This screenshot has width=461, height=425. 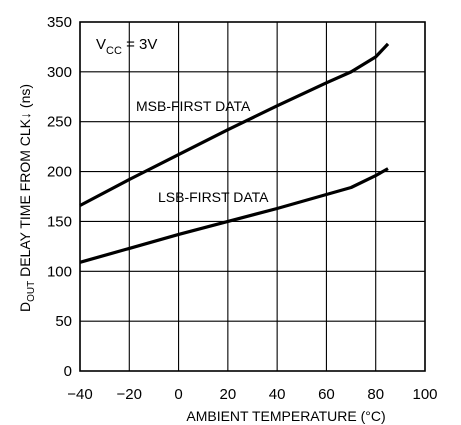 I want to click on x-tick-label: −40, so click(x=79, y=394).